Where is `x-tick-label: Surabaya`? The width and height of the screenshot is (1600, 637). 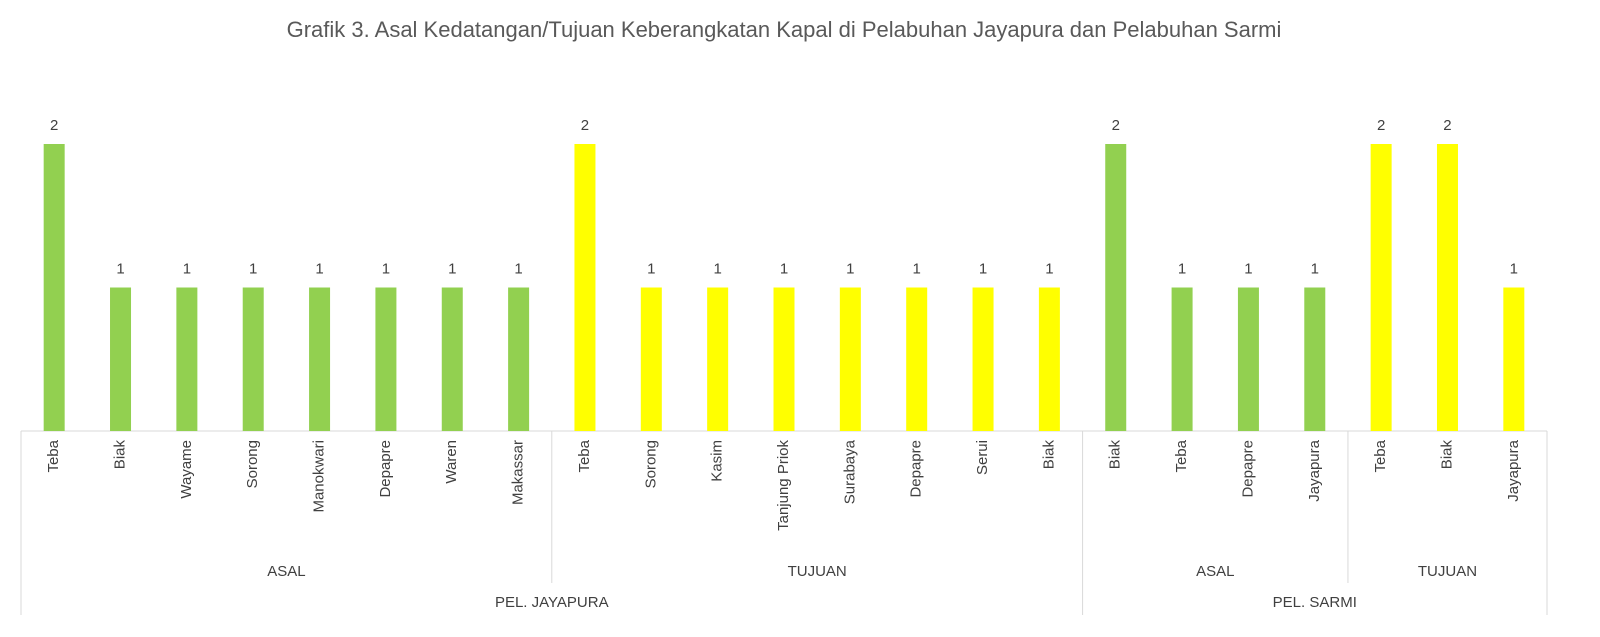 x-tick-label: Surabaya is located at coordinates (849, 471).